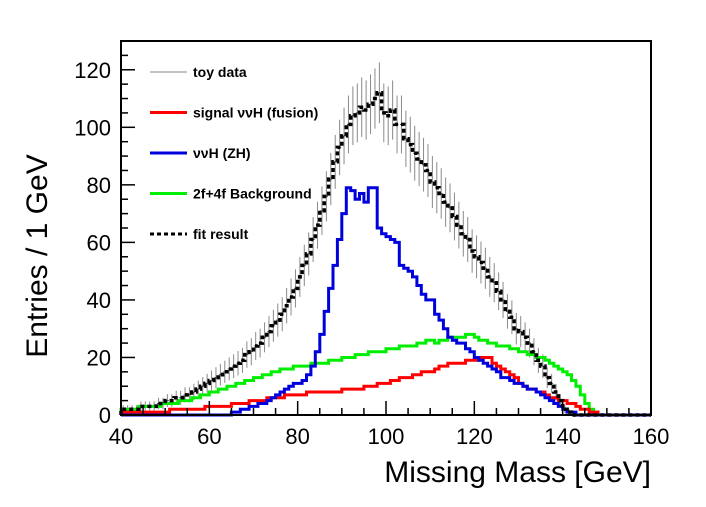 The height and width of the screenshot is (507, 706). I want to click on y-tick-label: 60, so click(99, 242).